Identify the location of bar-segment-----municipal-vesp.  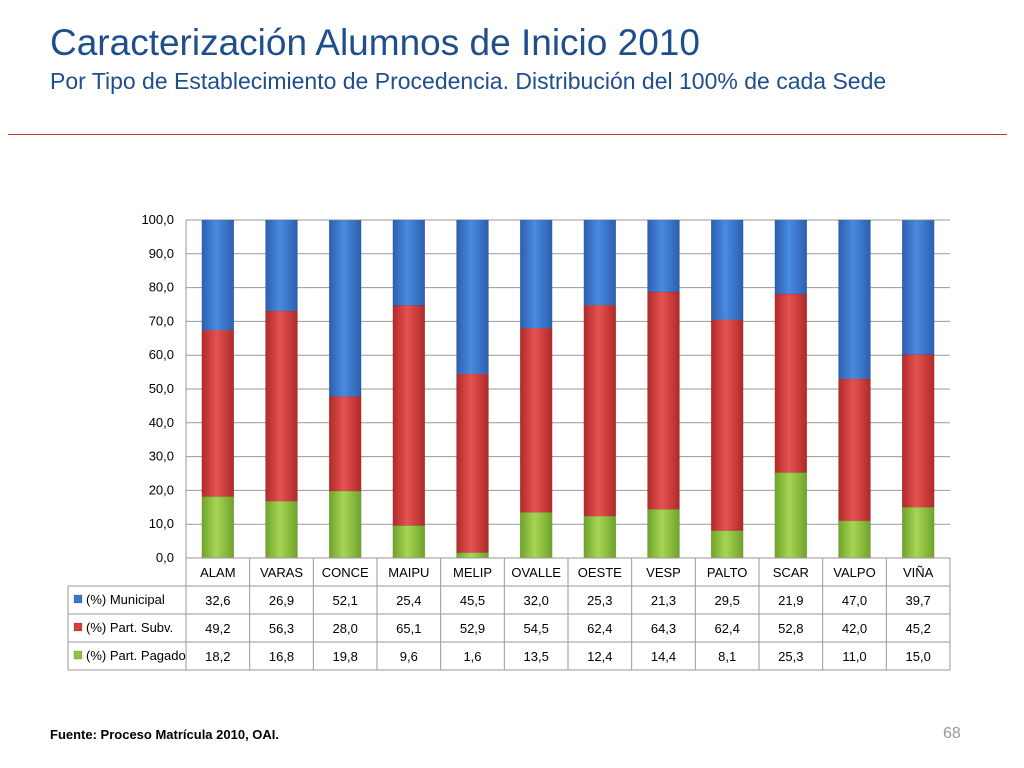
(663, 256).